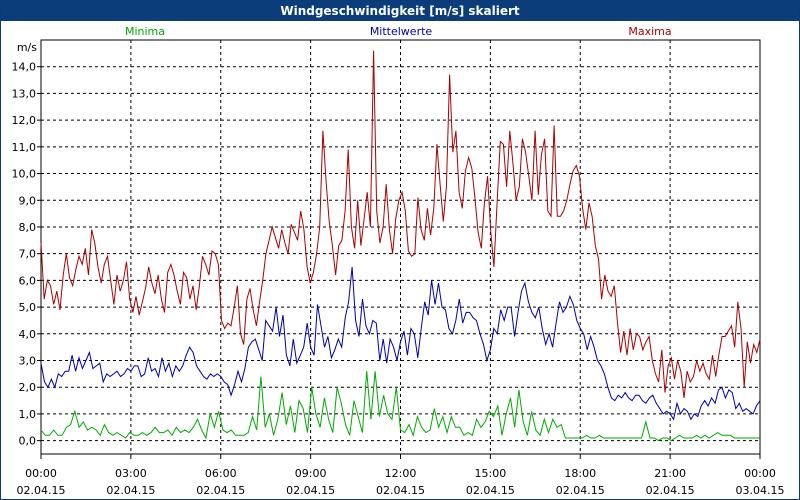 The image size is (800, 500). What do you see at coordinates (28, 414) in the screenshot?
I see `y-tick-label: 1,0` at bounding box center [28, 414].